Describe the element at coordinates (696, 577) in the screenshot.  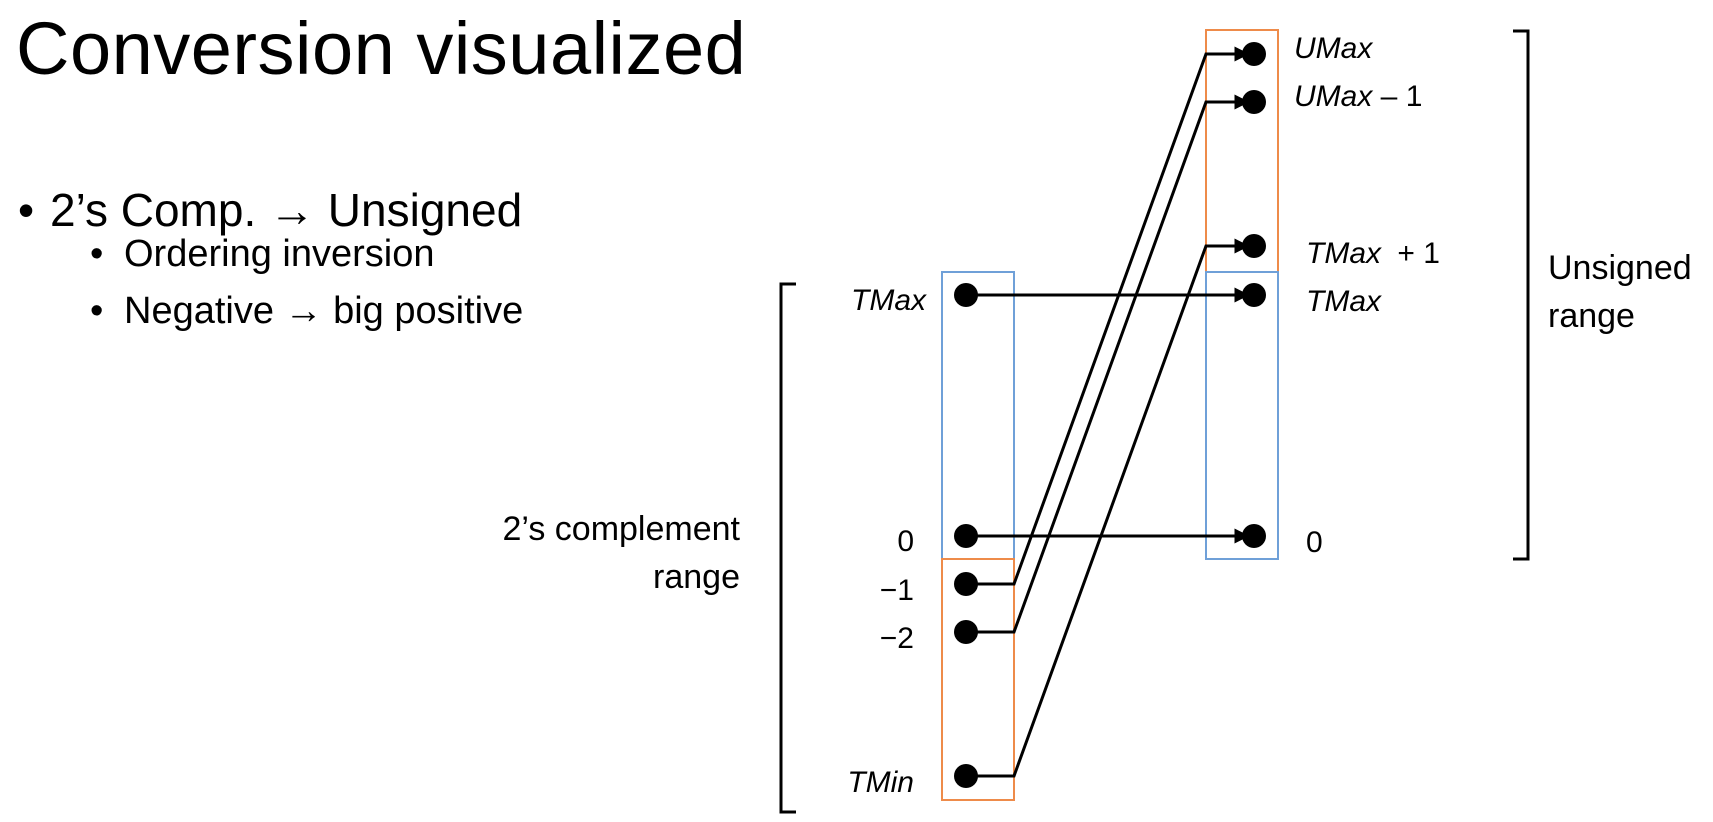
I see `left-range-label-line2: range` at that location.